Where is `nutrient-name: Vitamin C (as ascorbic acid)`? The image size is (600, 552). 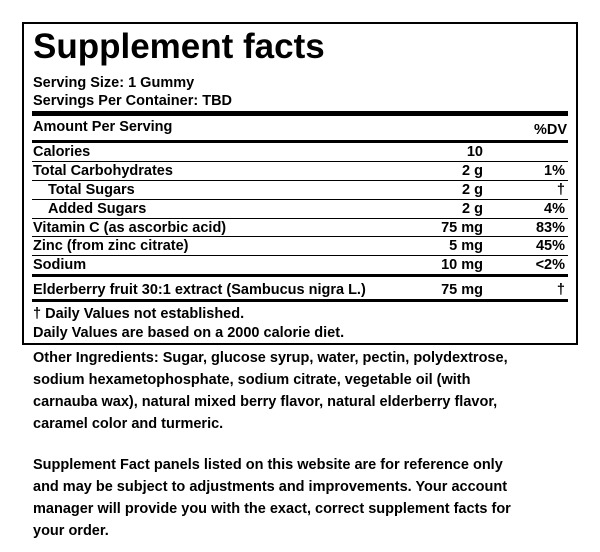
nutrient-name: Vitamin C (as ascorbic acid) is located at coordinates (130, 228).